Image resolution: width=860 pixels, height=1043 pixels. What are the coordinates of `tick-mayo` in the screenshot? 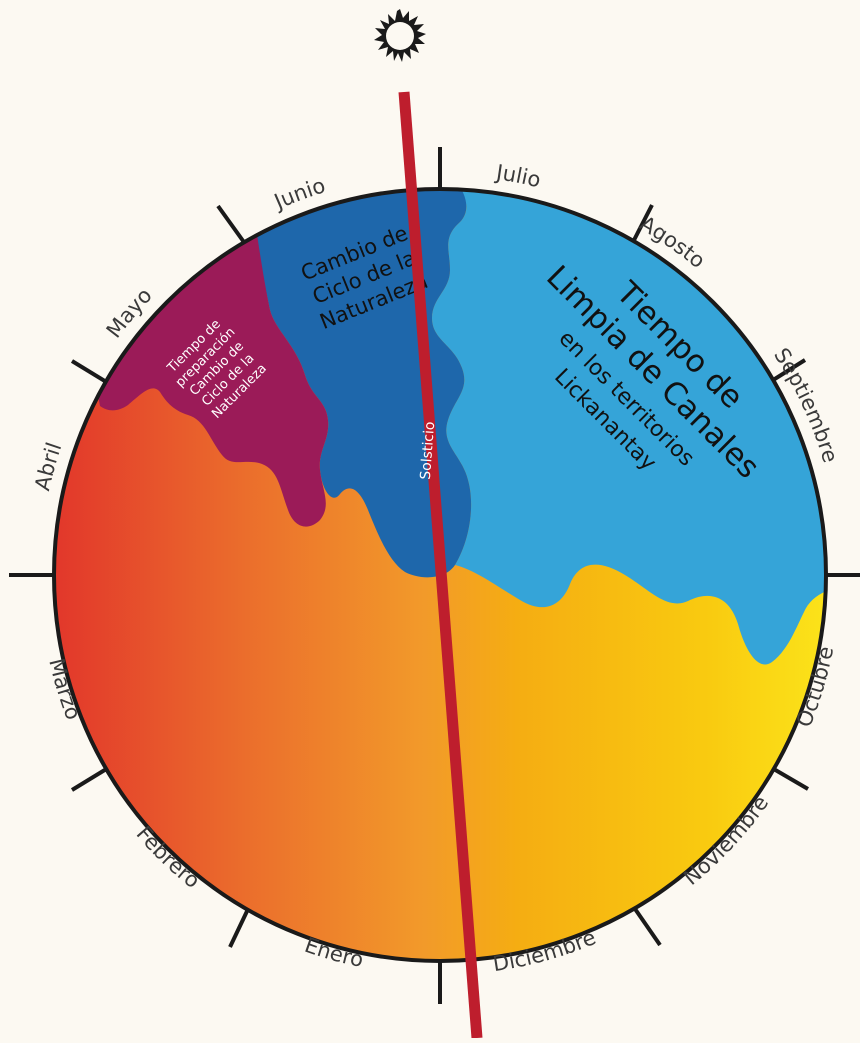 It's located at (90, 372).